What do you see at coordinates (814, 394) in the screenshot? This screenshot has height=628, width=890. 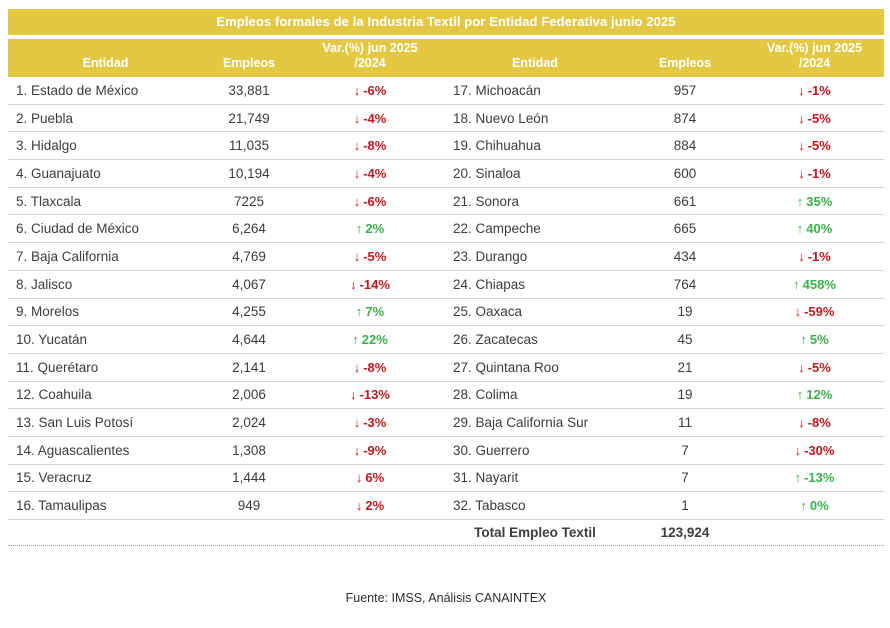 I see `variation-cell: ↑ 12%` at bounding box center [814, 394].